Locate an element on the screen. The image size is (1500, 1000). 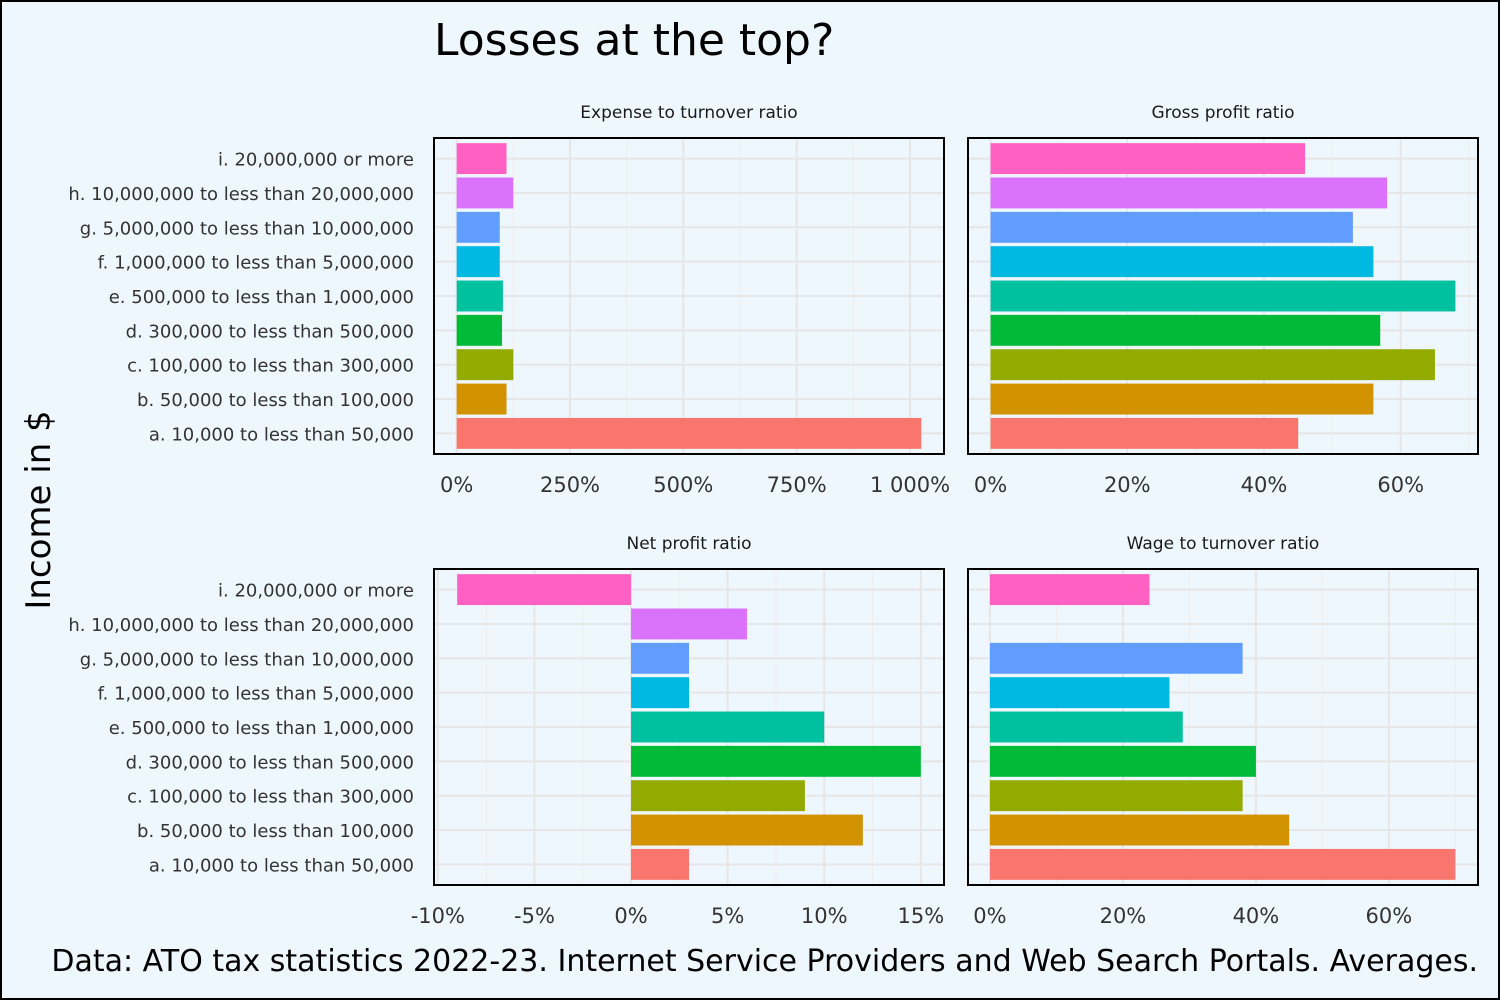
bar-wage-to-turnover-ratio-c is located at coordinates (1116, 796).